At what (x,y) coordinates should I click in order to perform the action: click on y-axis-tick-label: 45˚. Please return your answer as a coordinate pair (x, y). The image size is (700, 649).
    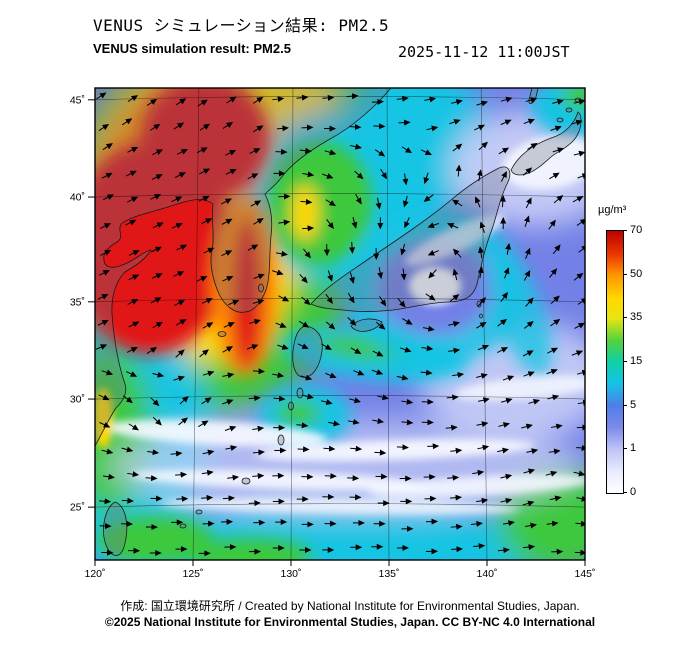
    Looking at the image, I should click on (77, 100).